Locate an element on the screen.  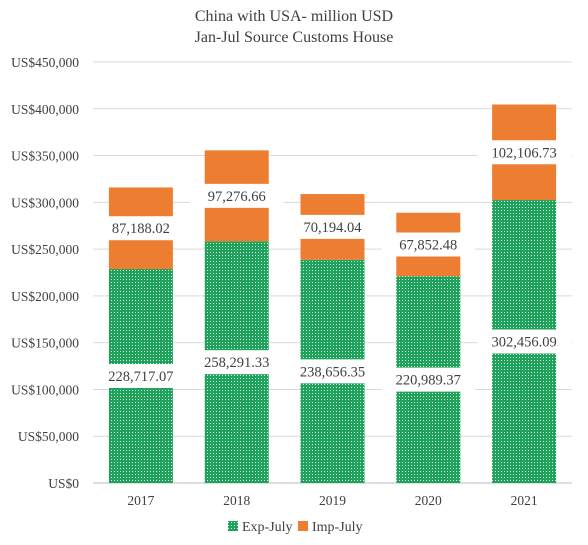
data-label-imp-2018: 97,276.66 is located at coordinates (237, 197).